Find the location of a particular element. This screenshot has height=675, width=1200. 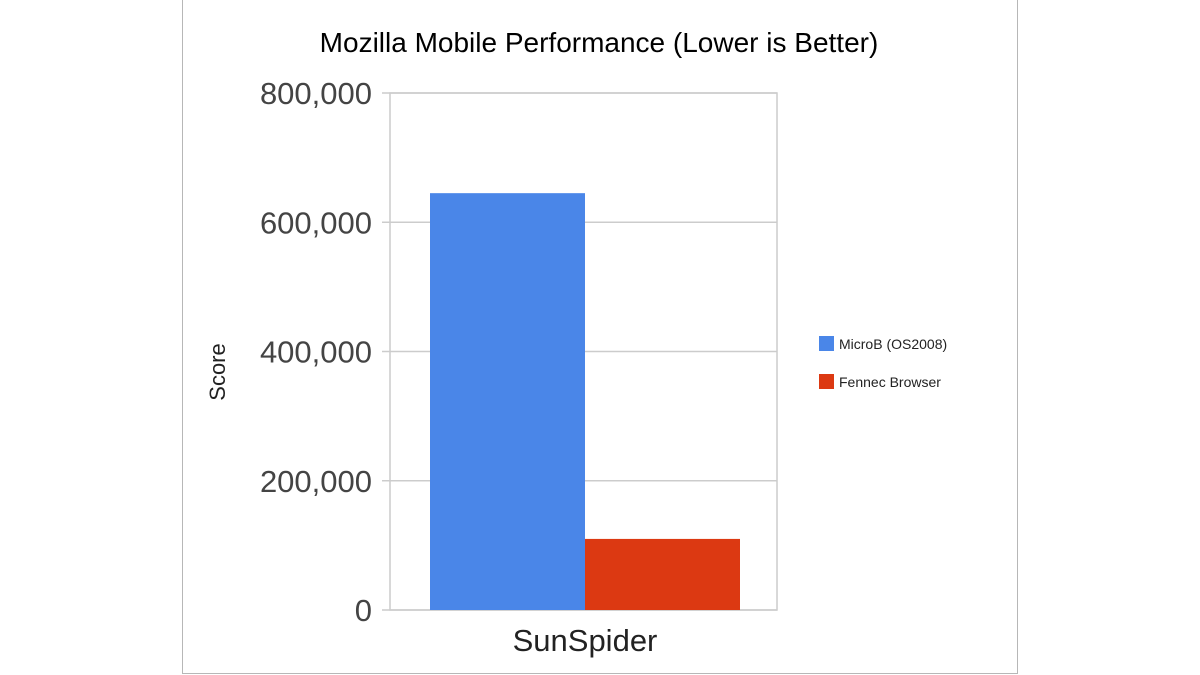

y-tick-label: 200,000 is located at coordinates (316, 481).